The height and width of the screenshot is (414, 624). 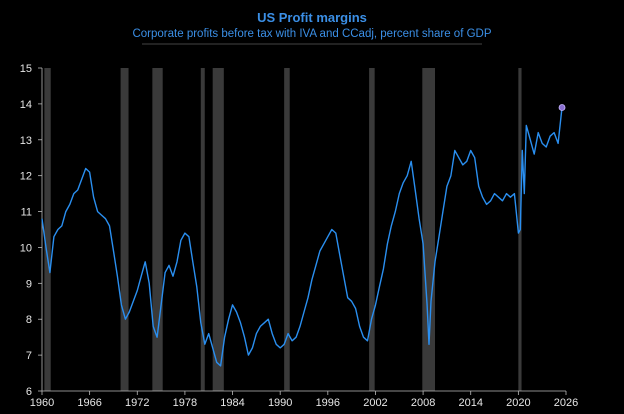 I want to click on y-tick-label: 14, so click(x=26, y=105).